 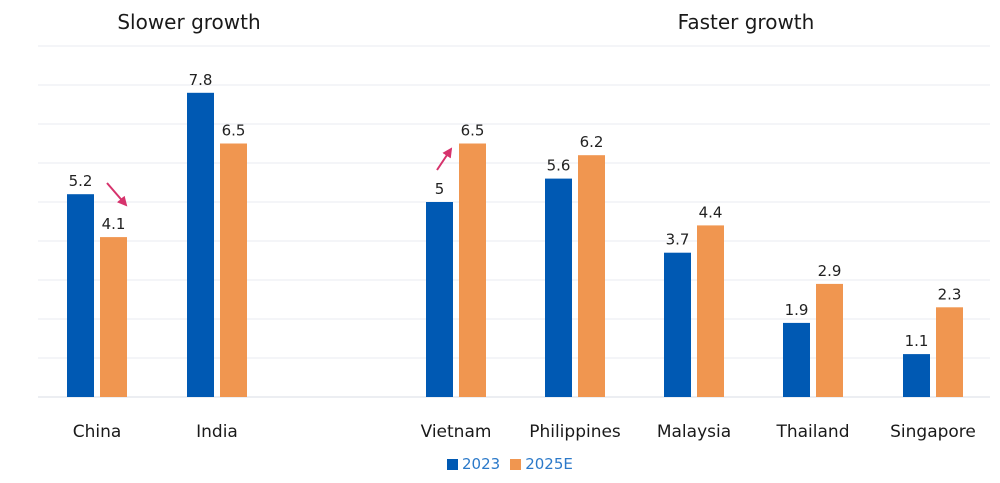 I want to click on bar-philippines-2025e, so click(x=591, y=276).